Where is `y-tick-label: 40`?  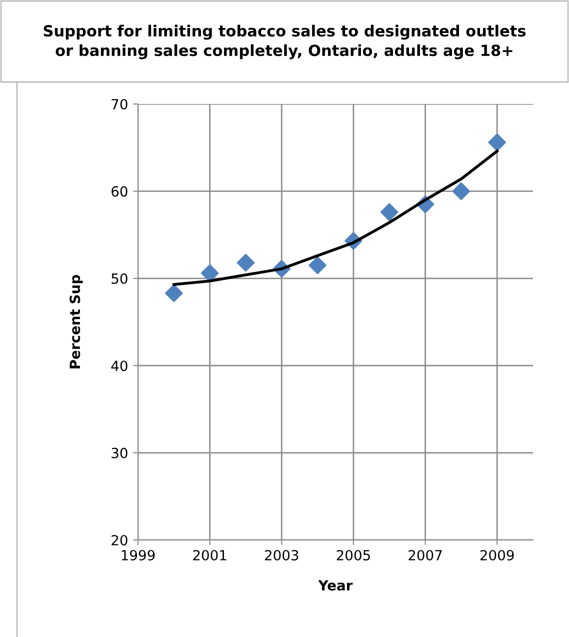
y-tick-label: 40 is located at coordinates (119, 366).